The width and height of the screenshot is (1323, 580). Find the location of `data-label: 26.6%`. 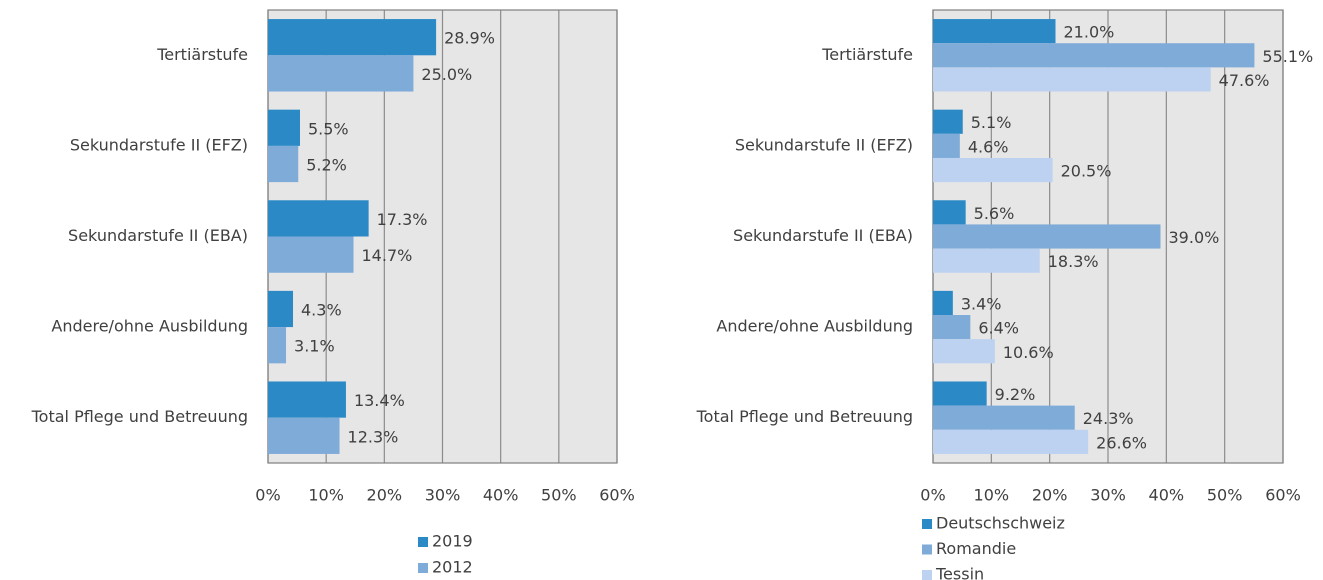

data-label: 26.6% is located at coordinates (1121, 442).